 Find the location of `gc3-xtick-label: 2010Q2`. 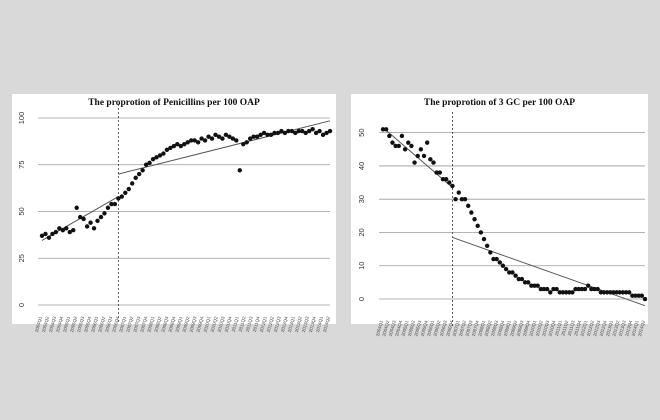

gc3-xtick-label: 2010Q2 is located at coordinates (539, 327).